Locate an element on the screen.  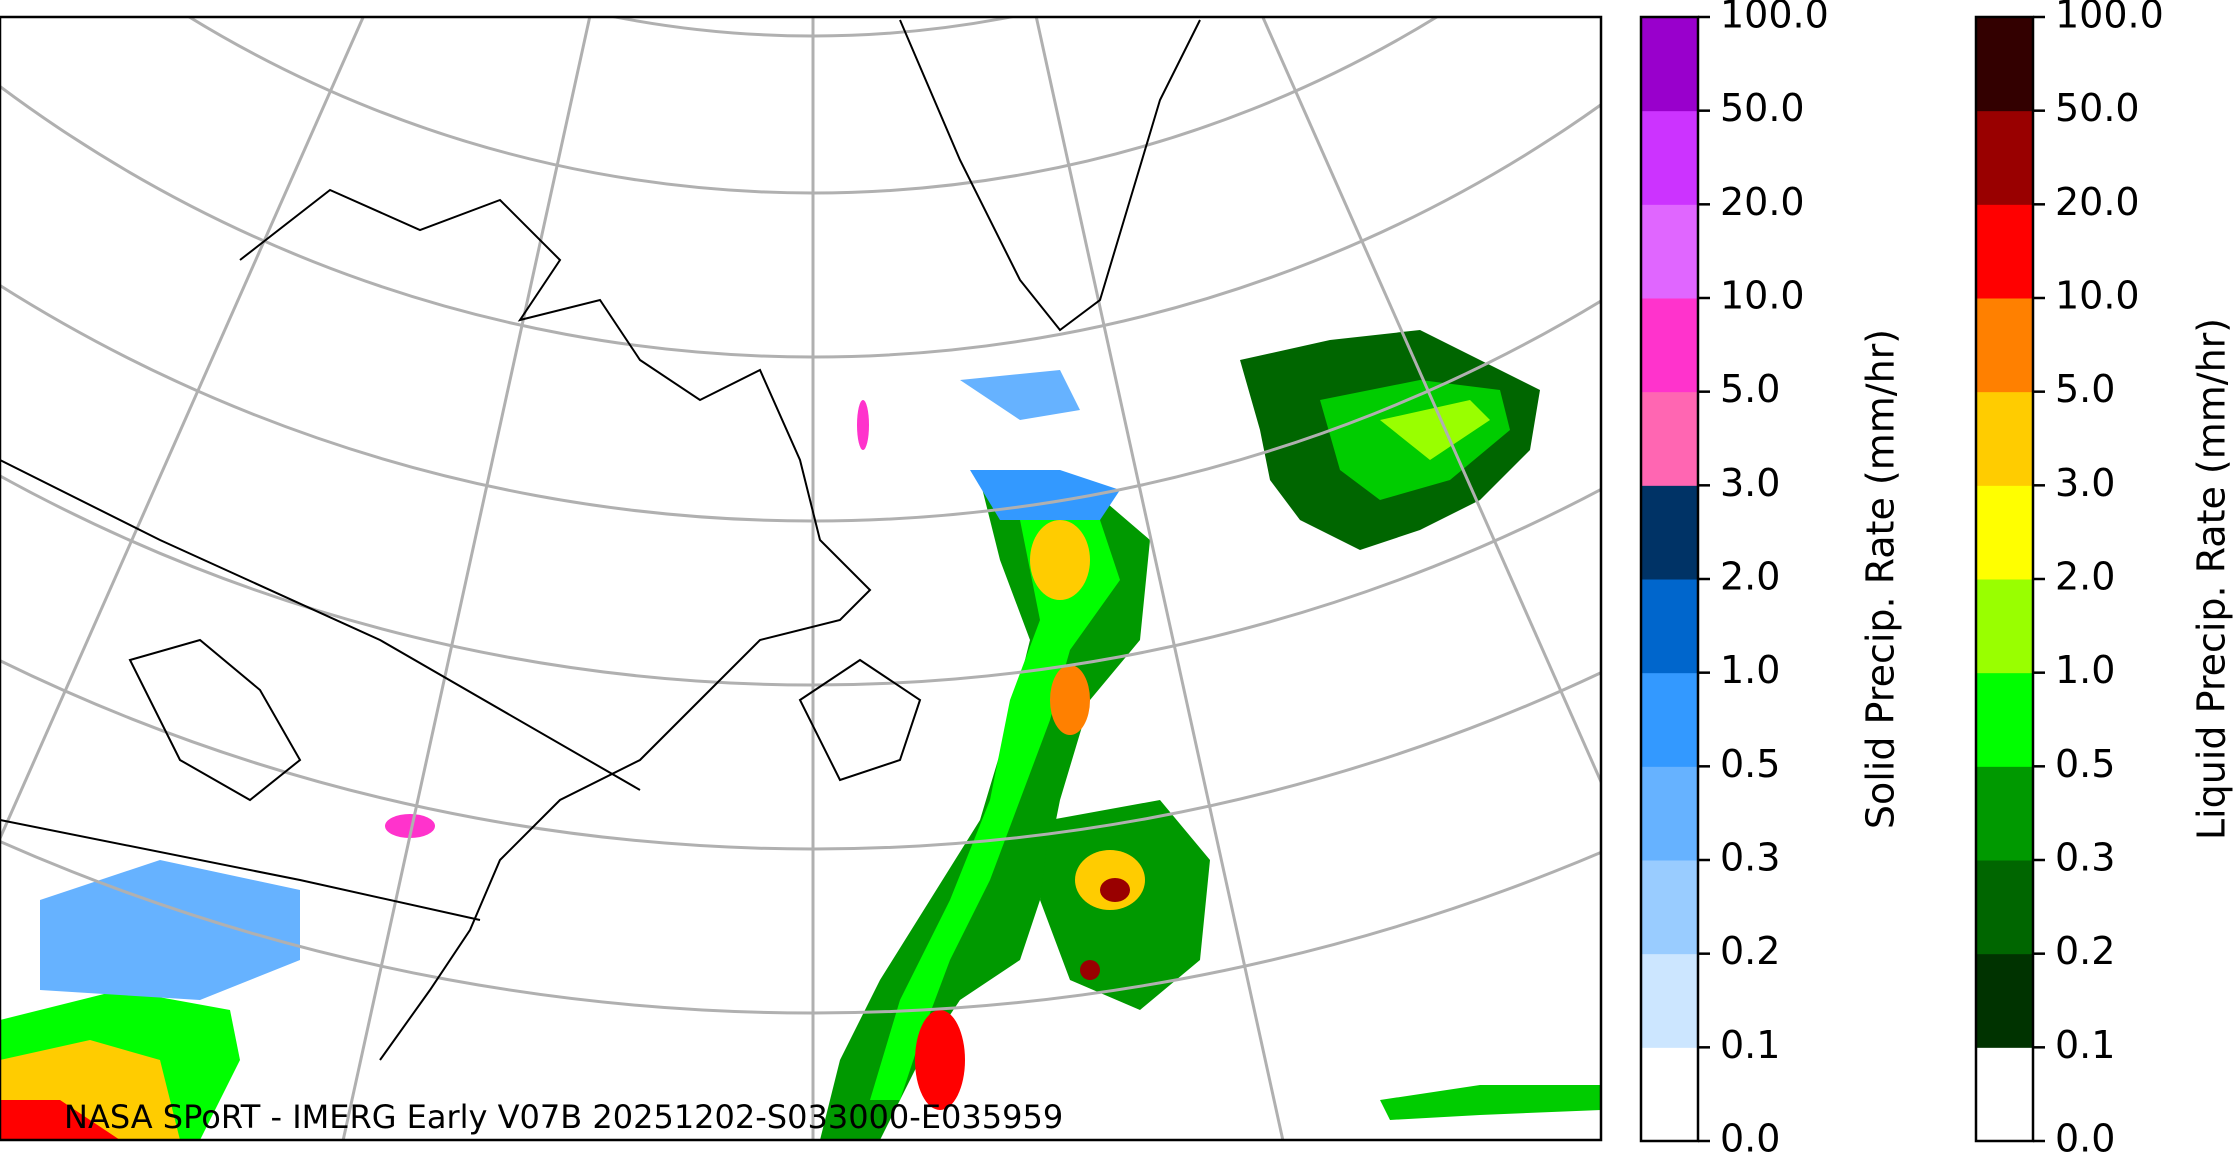
colorbar-label: Liquid Precip. Rate (mm/hr) is located at coordinates (2212, 579).